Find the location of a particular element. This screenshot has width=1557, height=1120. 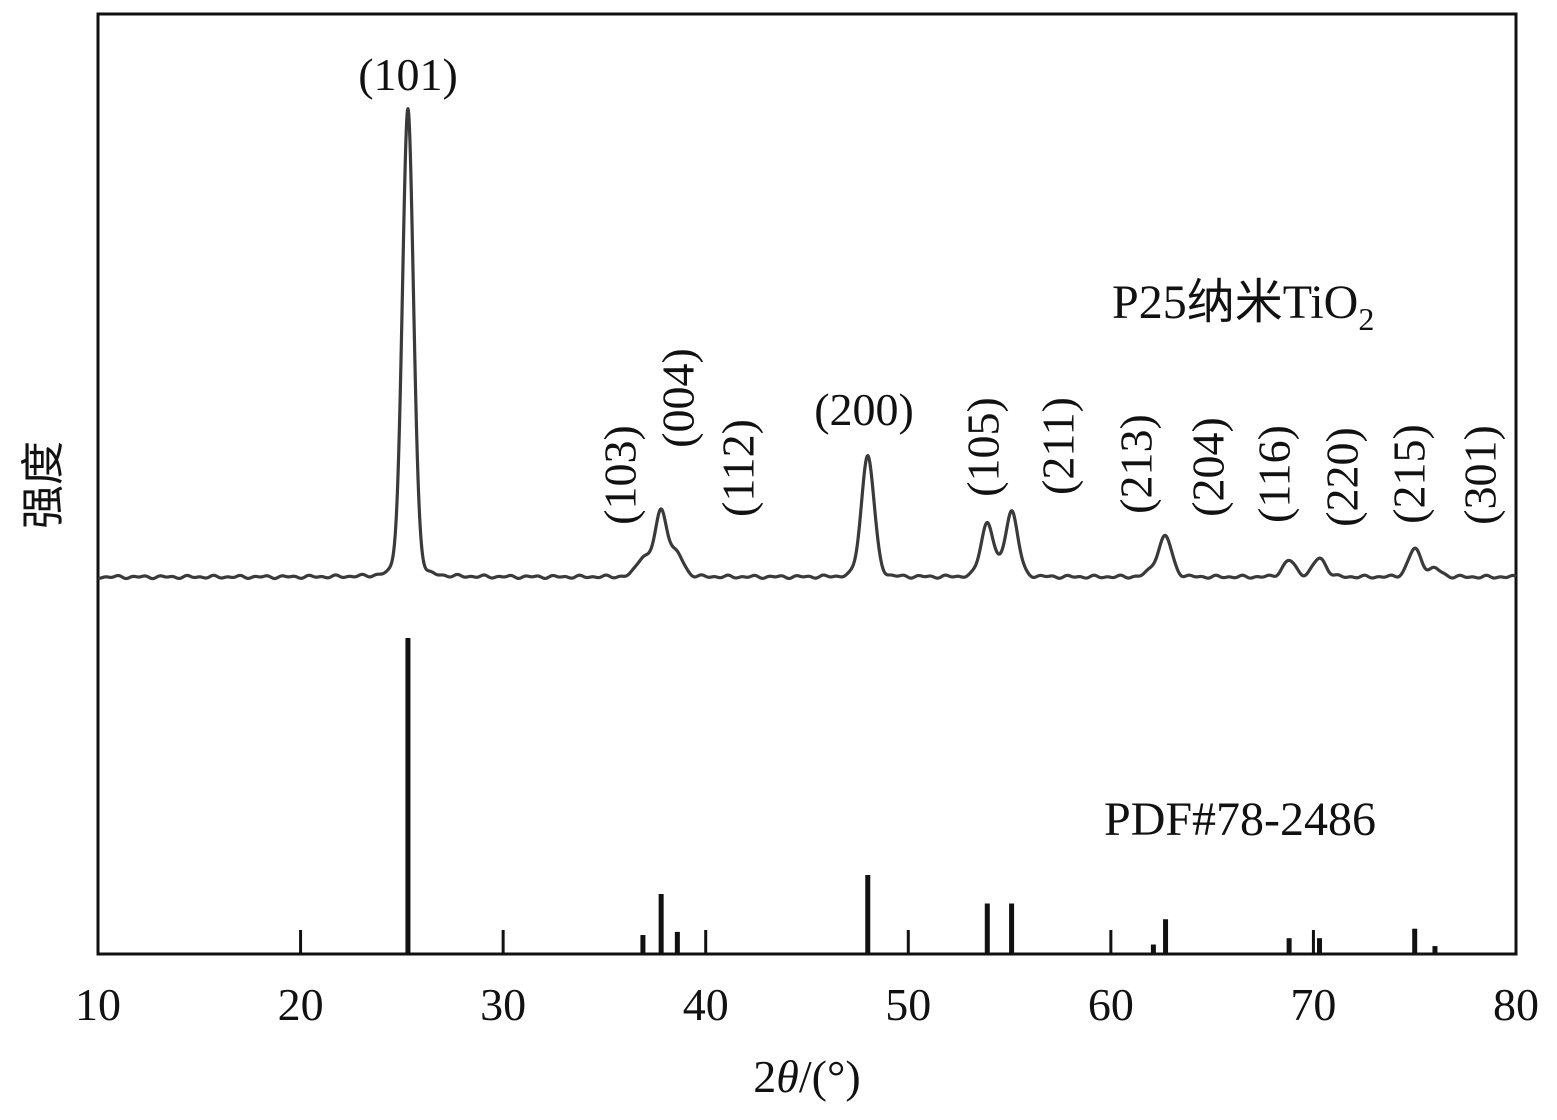

x-axis-tick-labels: 10 20 30 40 50 60 70 80 is located at coordinates (807, 1004).